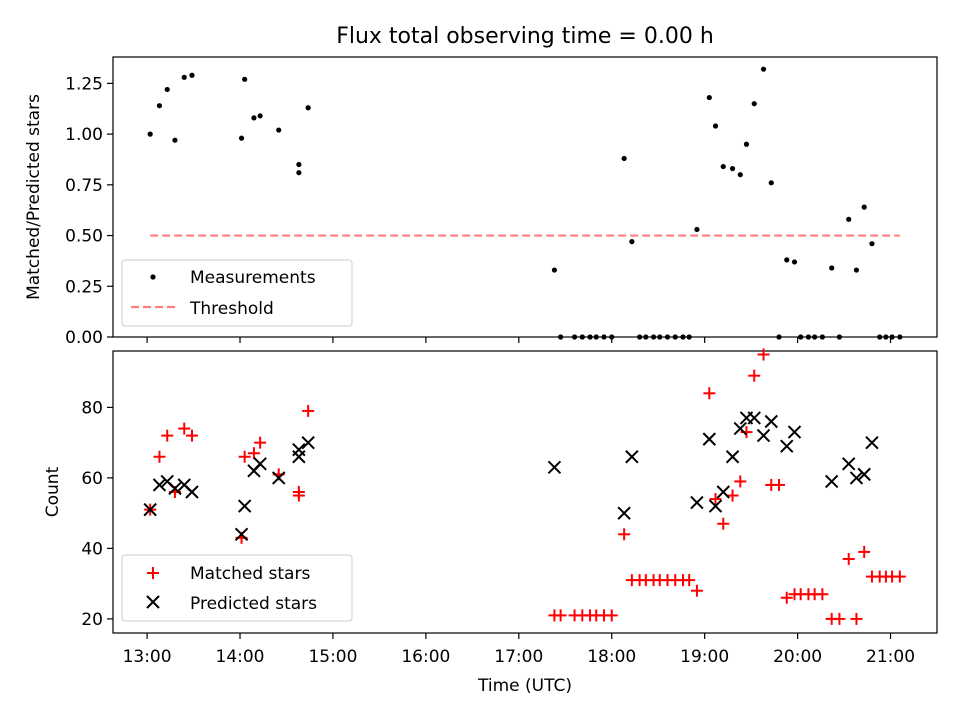 The image size is (960, 720). What do you see at coordinates (611, 657) in the screenshot?
I see `x-tick-label: 18:00` at bounding box center [611, 657].